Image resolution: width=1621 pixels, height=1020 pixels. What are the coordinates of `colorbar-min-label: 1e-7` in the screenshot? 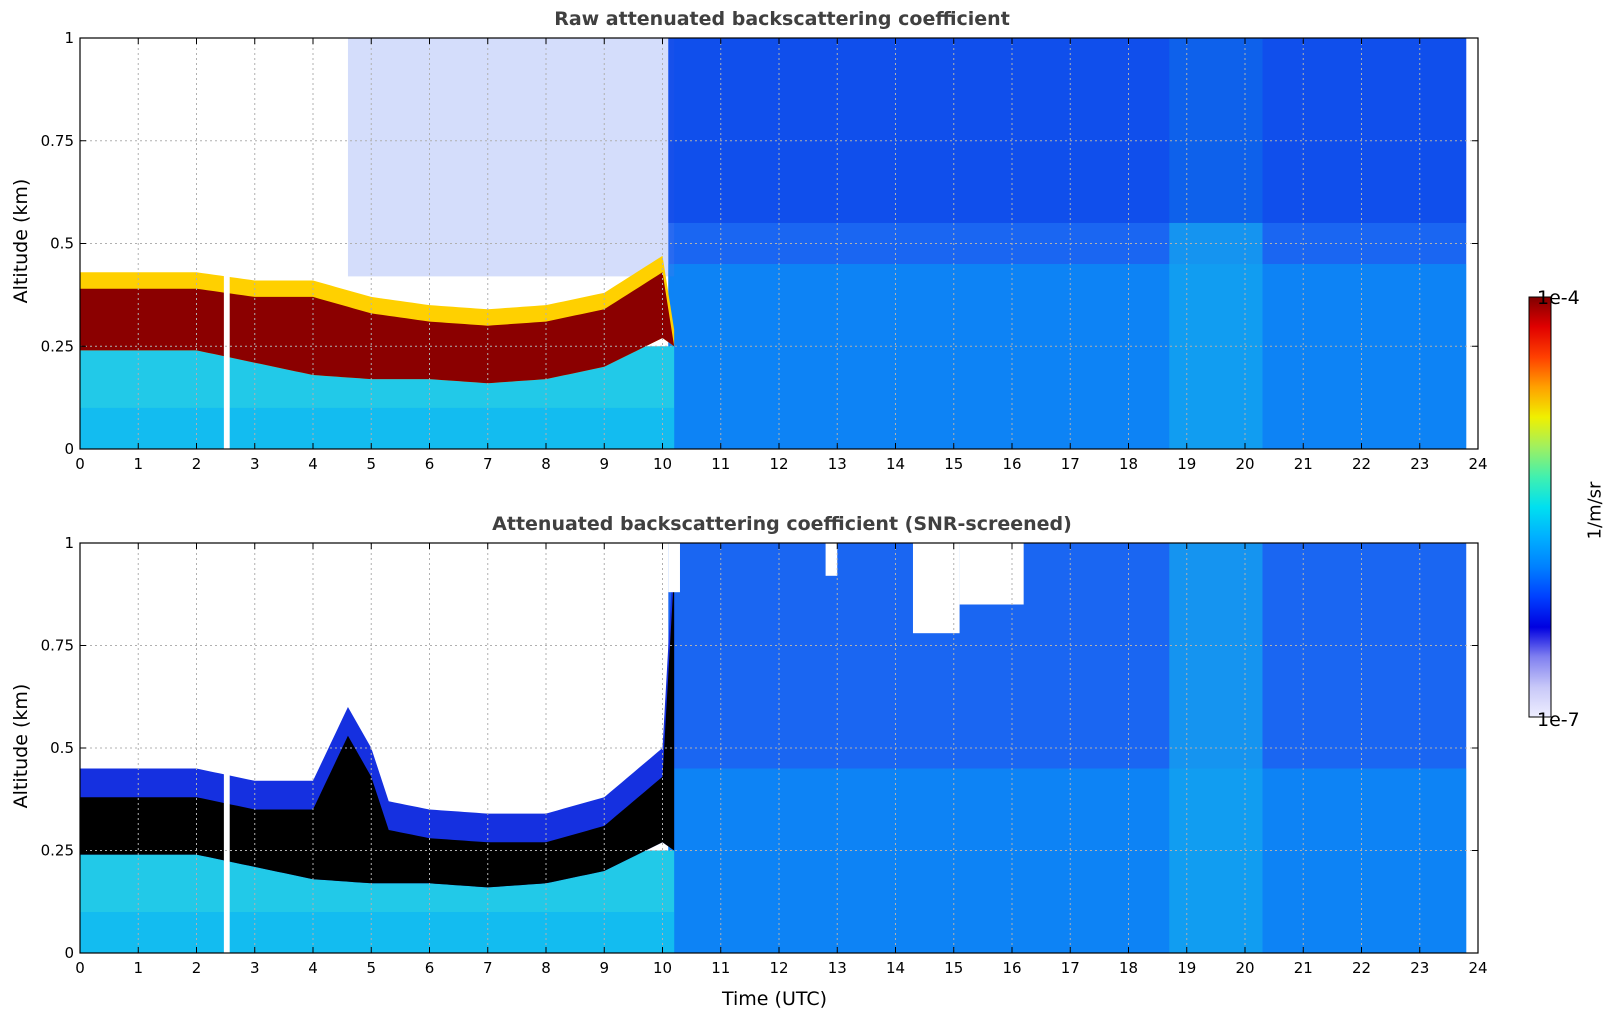 It's located at (1558, 720).